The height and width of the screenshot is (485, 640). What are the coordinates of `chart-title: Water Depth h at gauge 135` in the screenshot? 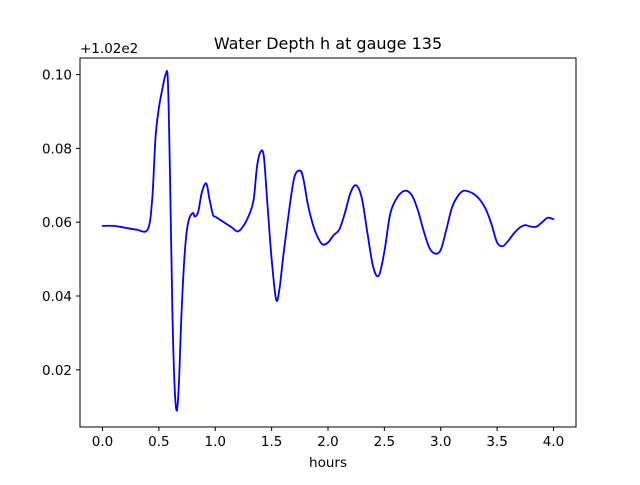 It's located at (328, 43).